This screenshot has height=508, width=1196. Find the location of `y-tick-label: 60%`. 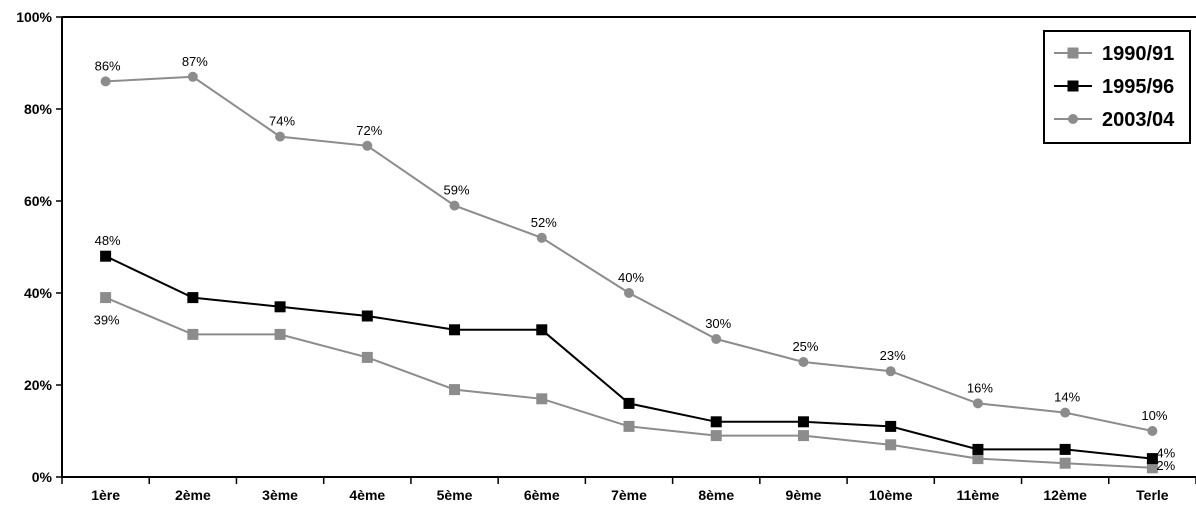

y-tick-label: 60% is located at coordinates (38, 201).